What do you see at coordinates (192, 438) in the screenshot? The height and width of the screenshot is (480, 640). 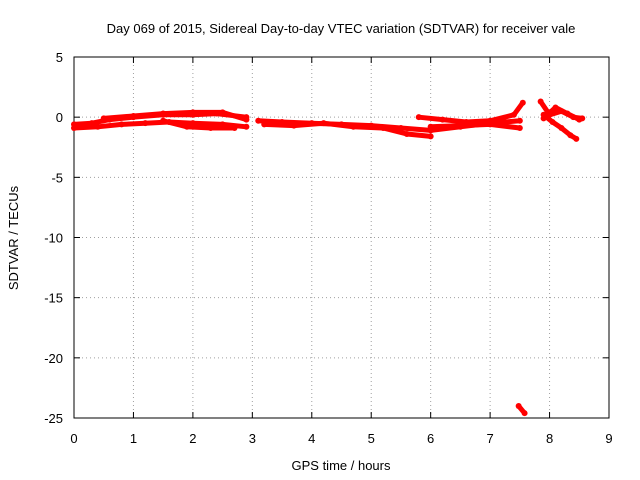 I see `x-tick-label: 2` at bounding box center [192, 438].